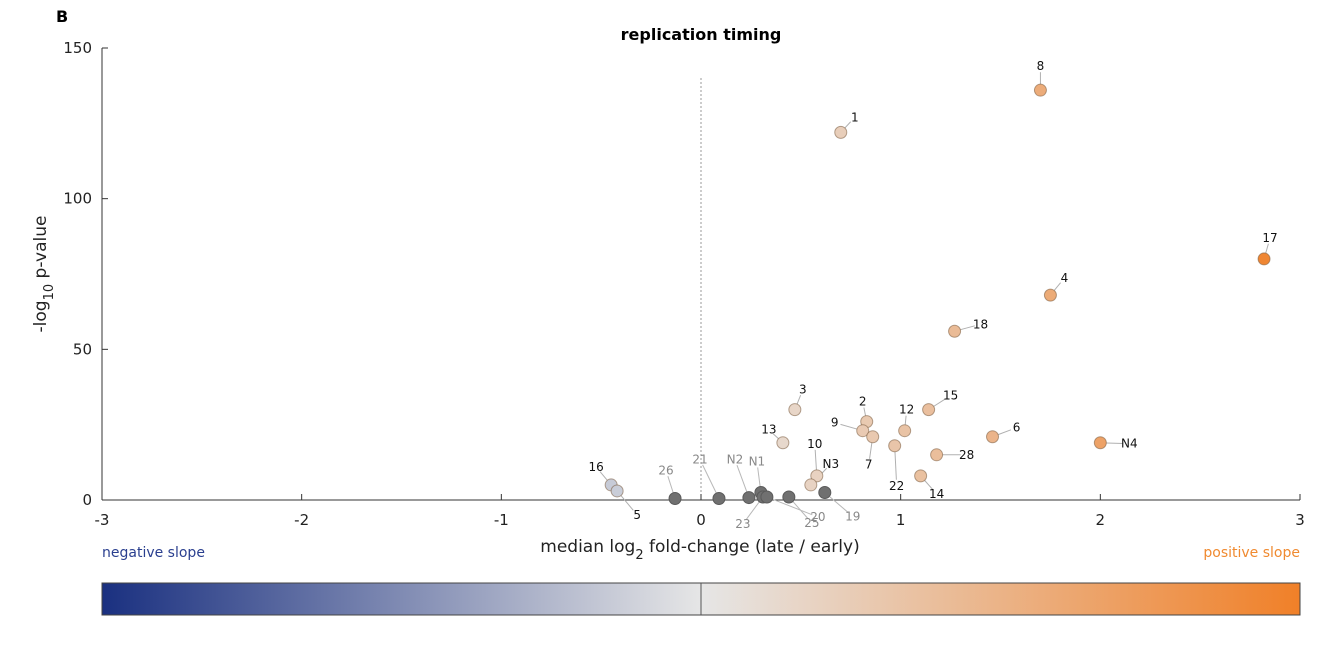 Image resolution: width=1329 pixels, height=660 pixels. I want to click on point-label-N1: N1, so click(757, 461).